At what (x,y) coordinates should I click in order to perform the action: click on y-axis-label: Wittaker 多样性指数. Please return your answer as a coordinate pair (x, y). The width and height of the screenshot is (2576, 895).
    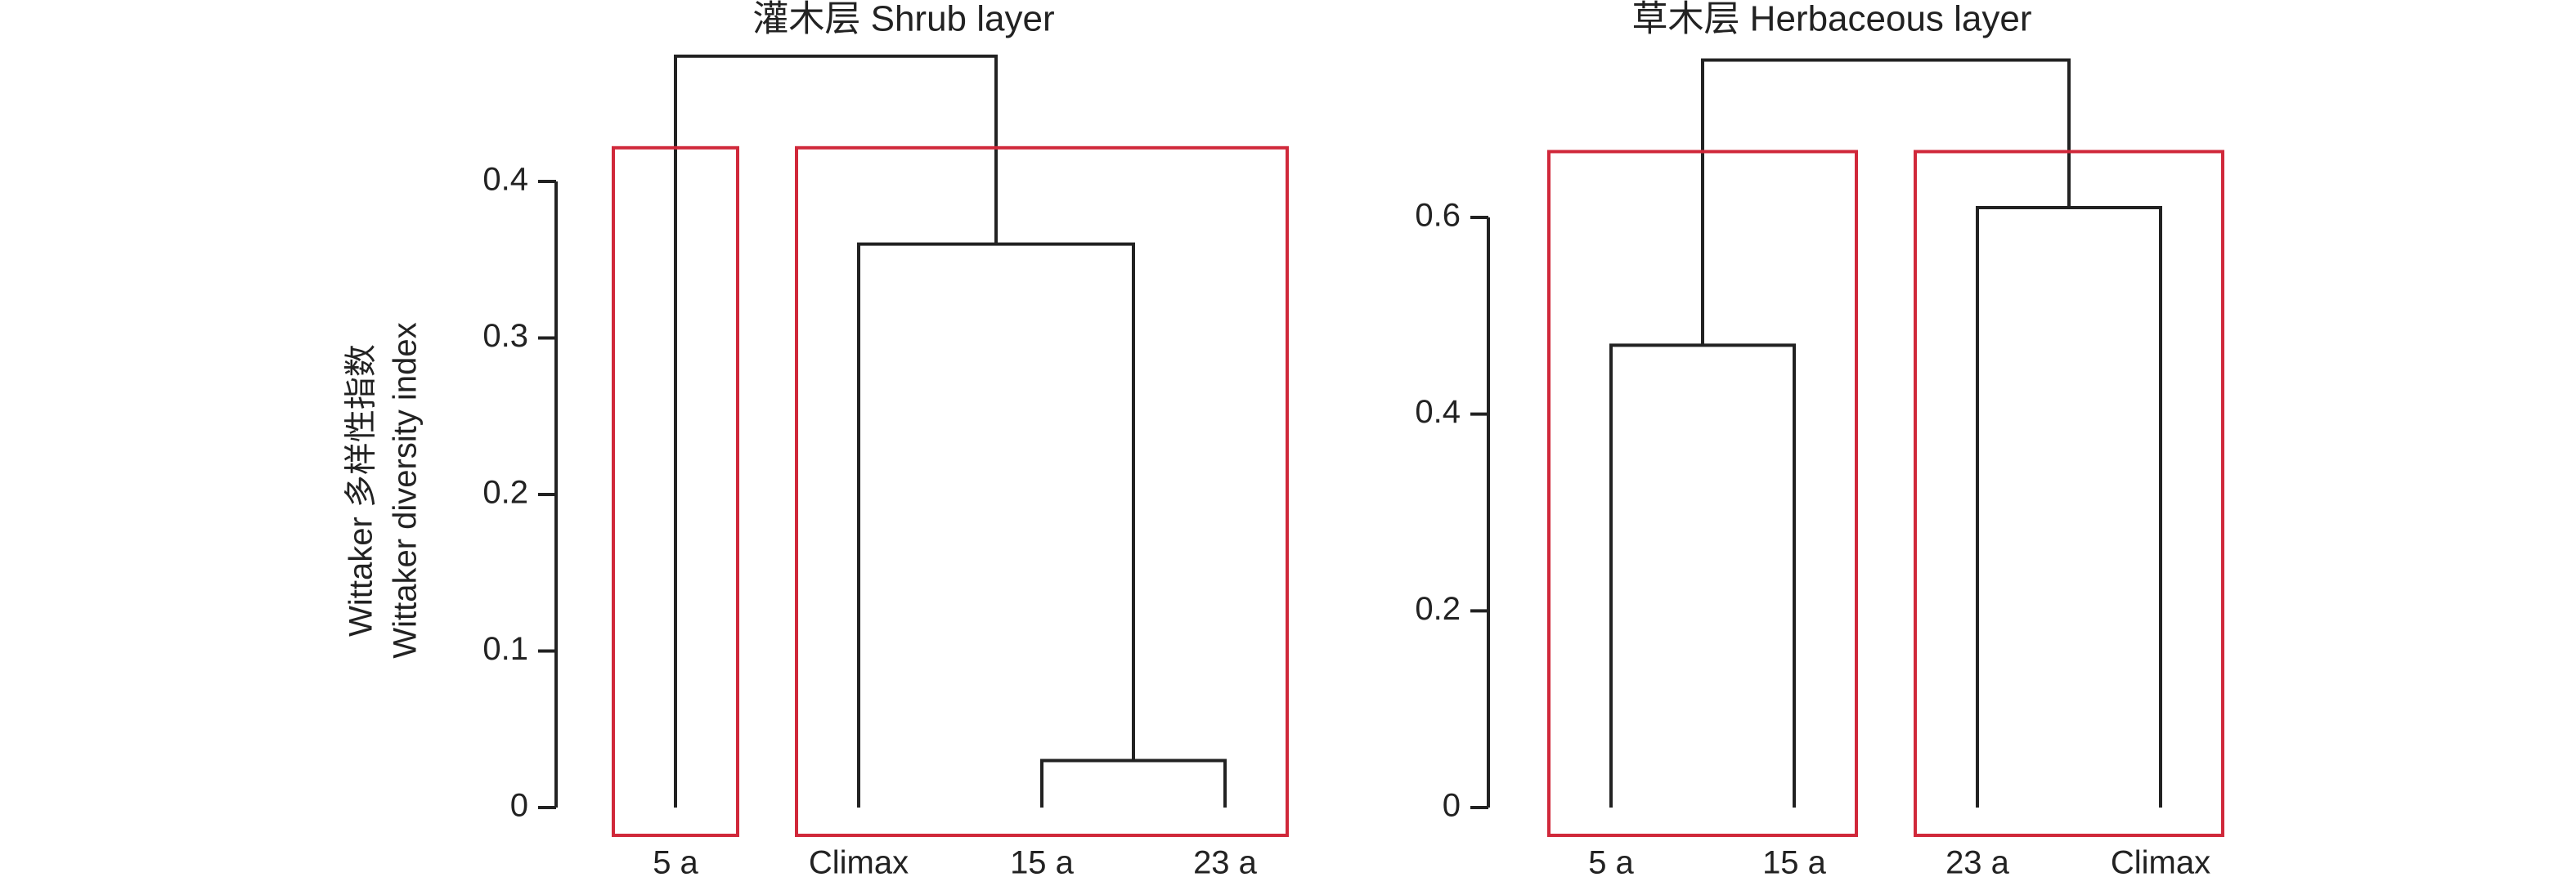
    Looking at the image, I should click on (361, 490).